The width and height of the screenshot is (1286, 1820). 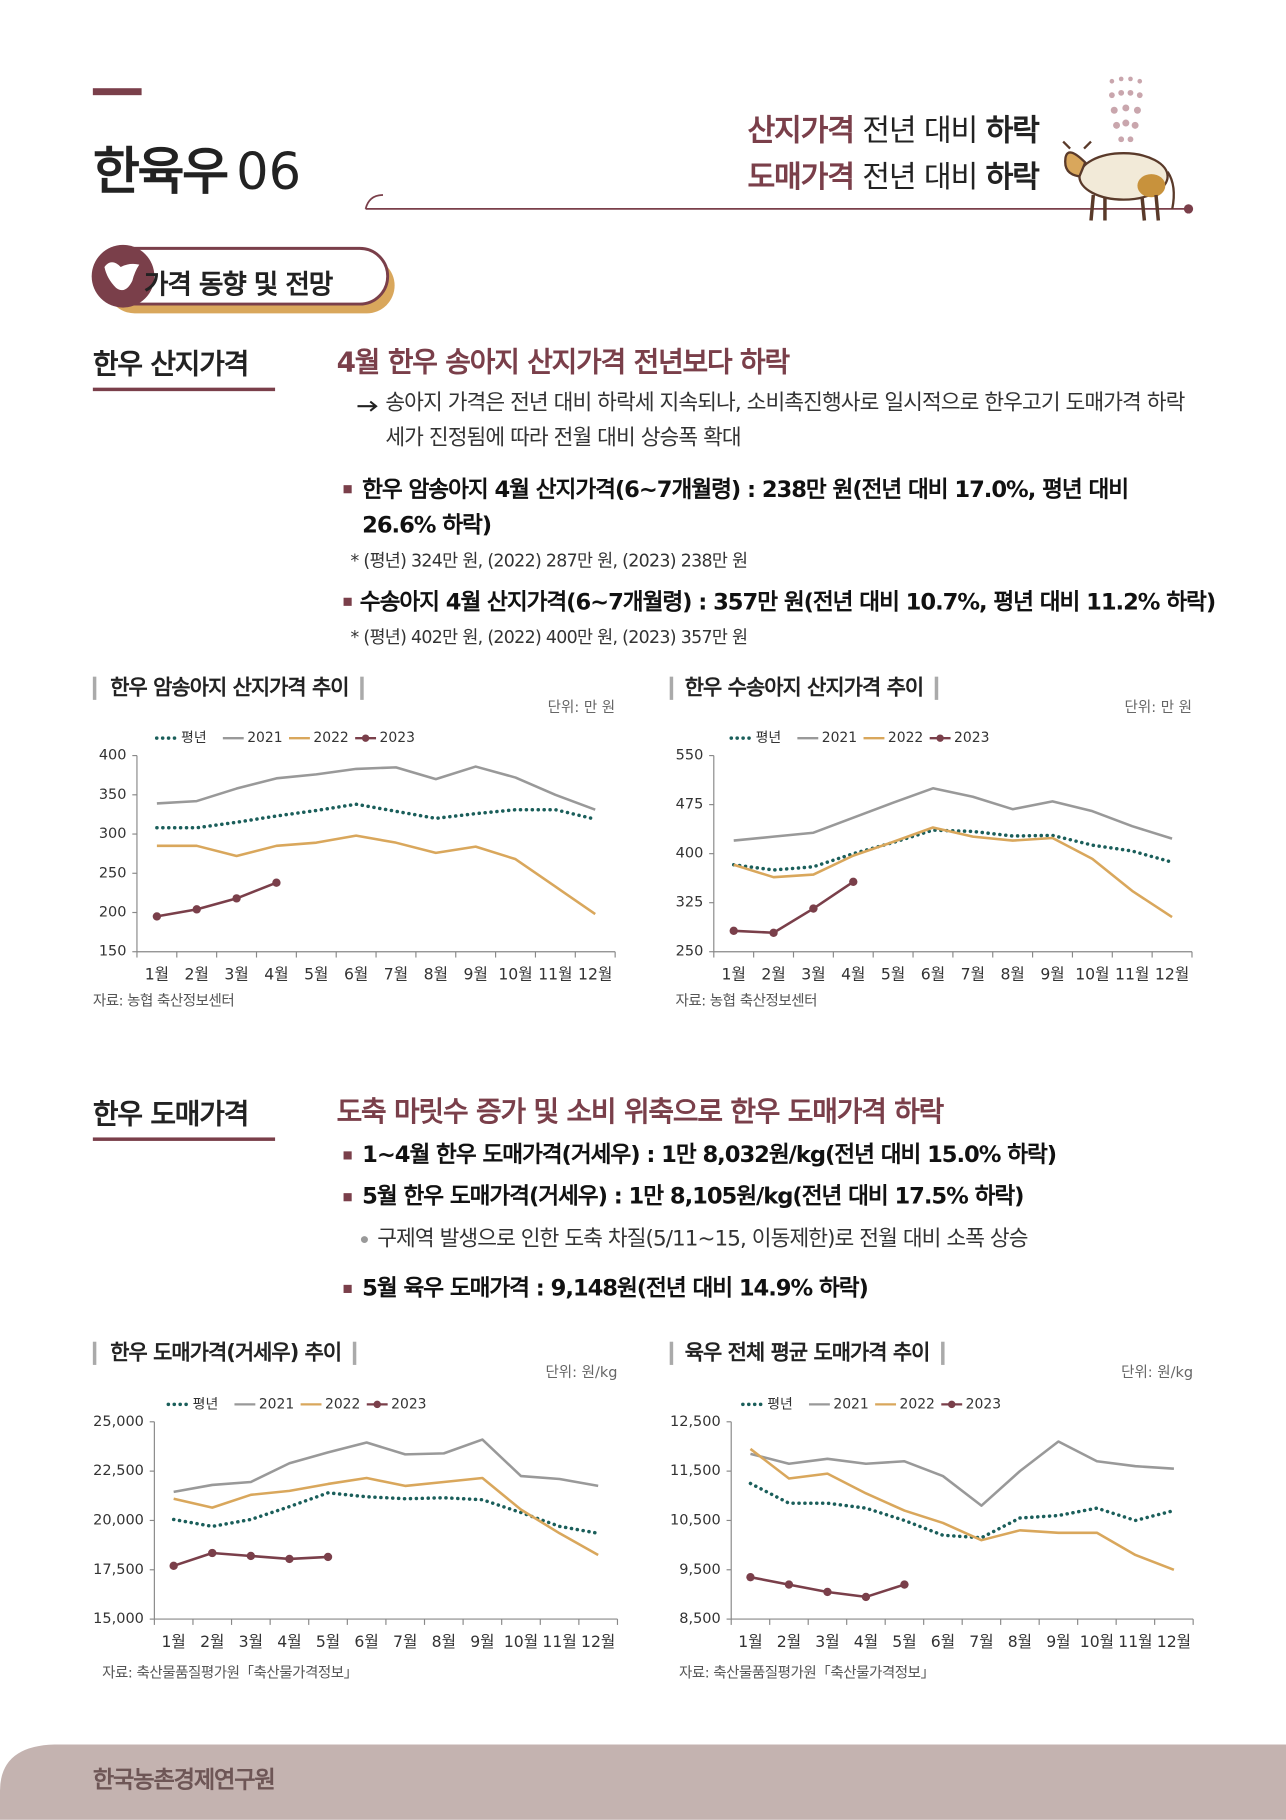 What do you see at coordinates (117, 92) in the screenshot?
I see `header-bar` at bounding box center [117, 92].